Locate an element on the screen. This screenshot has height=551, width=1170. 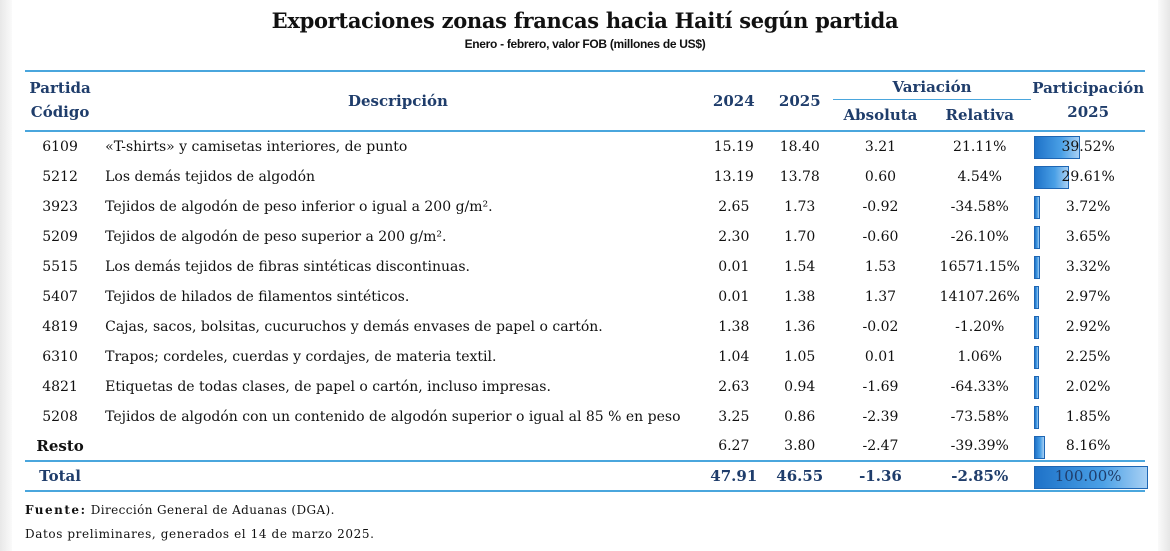
total-relativa: -2.85% is located at coordinates (980, 476).